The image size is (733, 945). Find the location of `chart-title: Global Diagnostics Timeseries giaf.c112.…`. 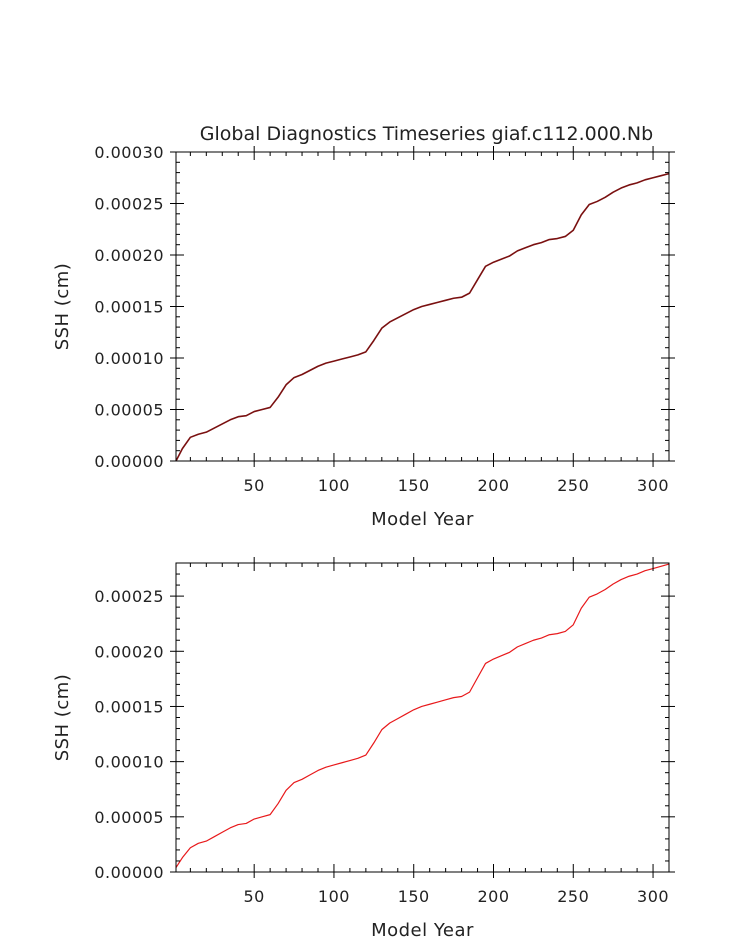

chart-title: Global Diagnostics Timeseries giaf.c112.… is located at coordinates (426, 134).